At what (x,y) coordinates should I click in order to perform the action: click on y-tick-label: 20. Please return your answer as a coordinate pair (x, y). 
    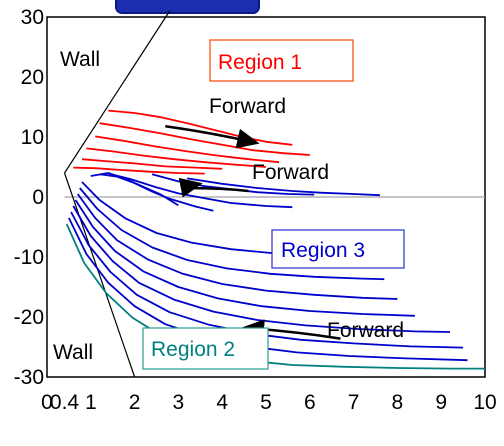
    Looking at the image, I should click on (32, 77).